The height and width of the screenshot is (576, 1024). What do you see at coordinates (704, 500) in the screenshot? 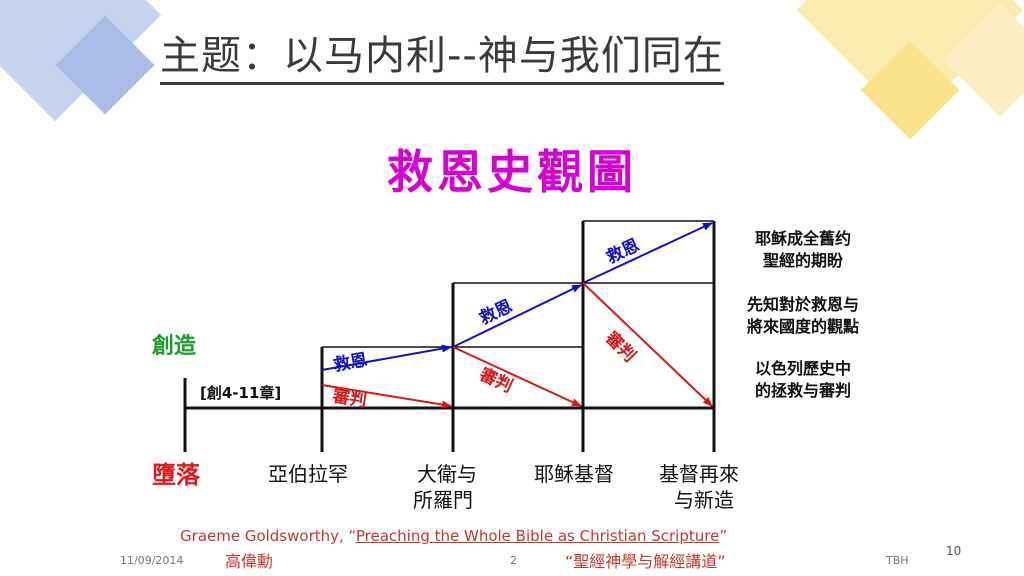
I see `x-label-return-2: 与新造` at bounding box center [704, 500].